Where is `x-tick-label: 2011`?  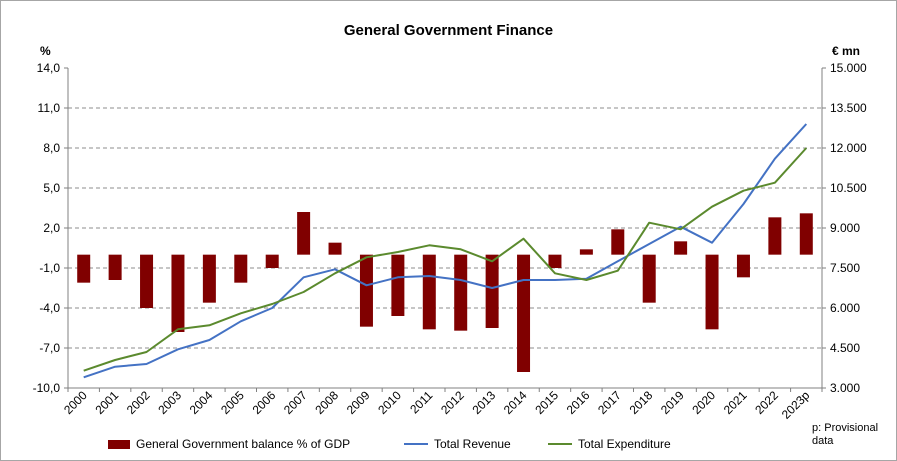 x-tick-label: 2011 is located at coordinates (421, 402).